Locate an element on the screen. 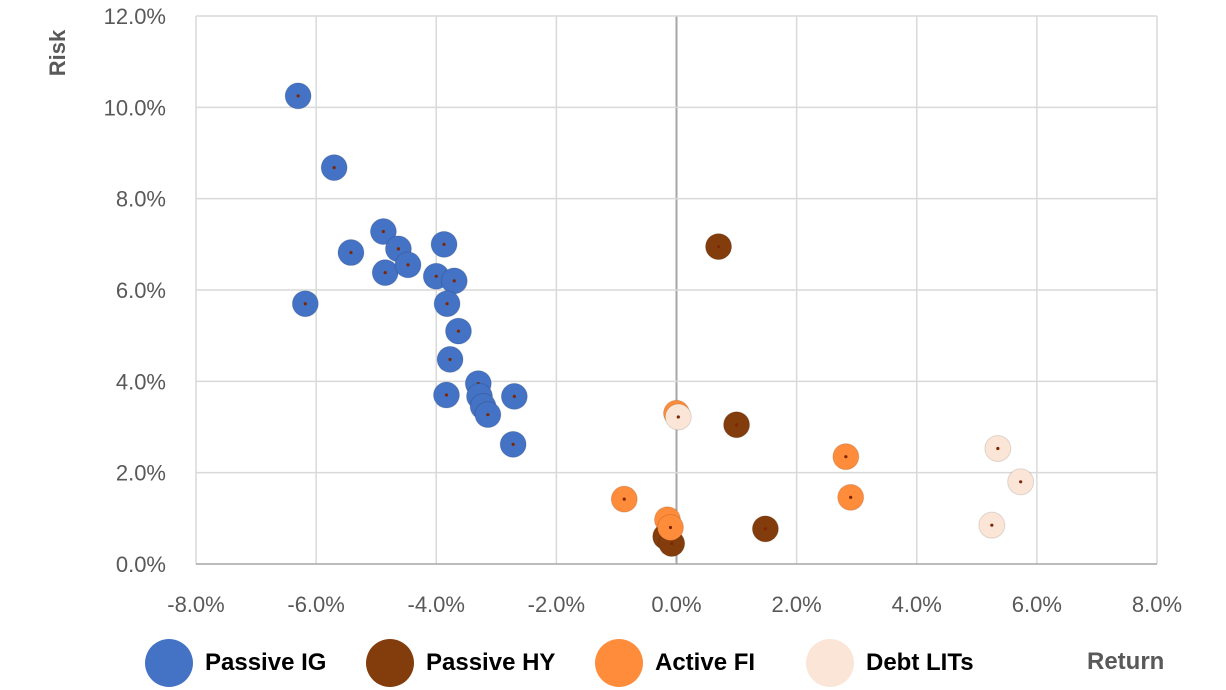 The height and width of the screenshot is (690, 1226). series-passive-ig is located at coordinates (406, 270).